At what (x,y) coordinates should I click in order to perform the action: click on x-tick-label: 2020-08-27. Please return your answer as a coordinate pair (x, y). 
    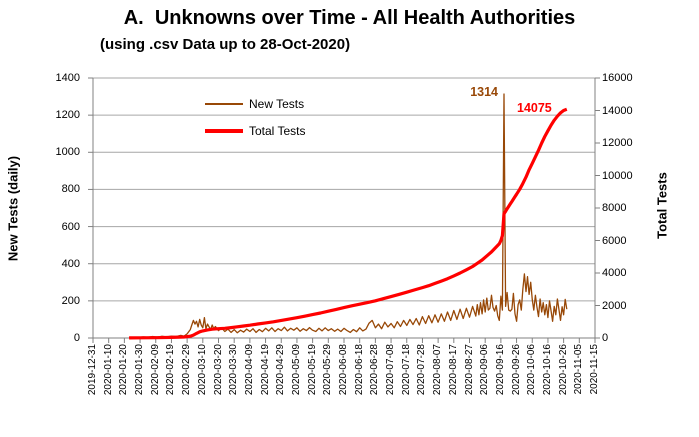
    Looking at the image, I should click on (469, 370).